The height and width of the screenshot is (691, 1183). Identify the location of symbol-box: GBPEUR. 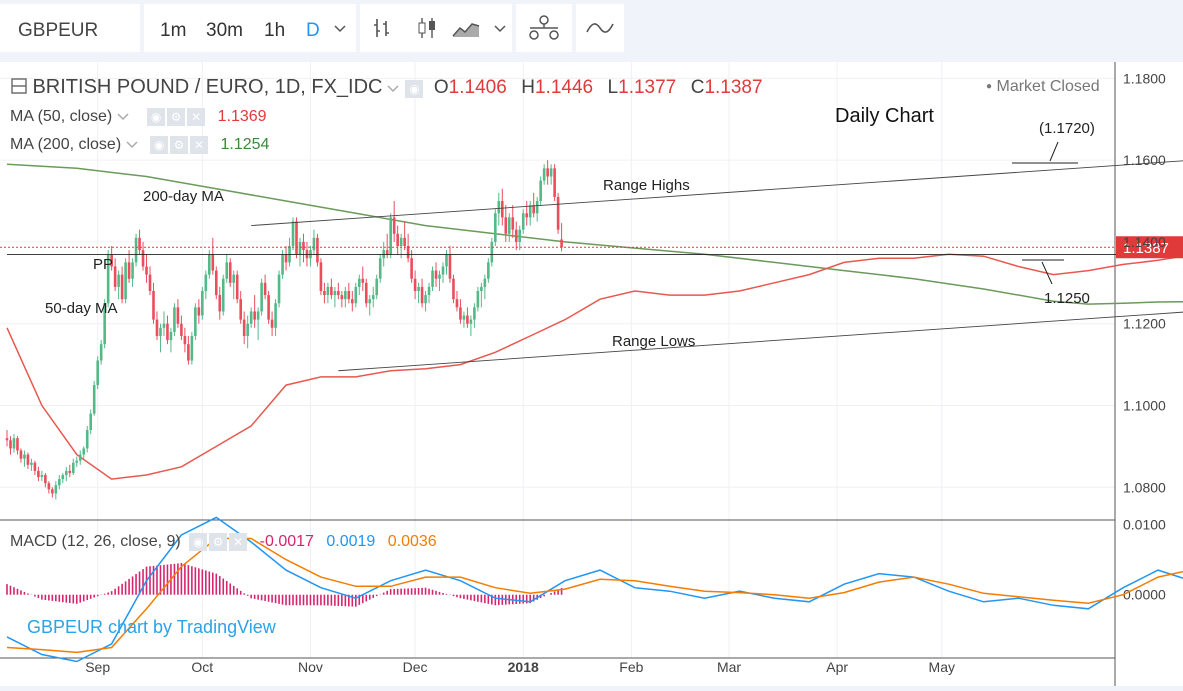
(70, 28).